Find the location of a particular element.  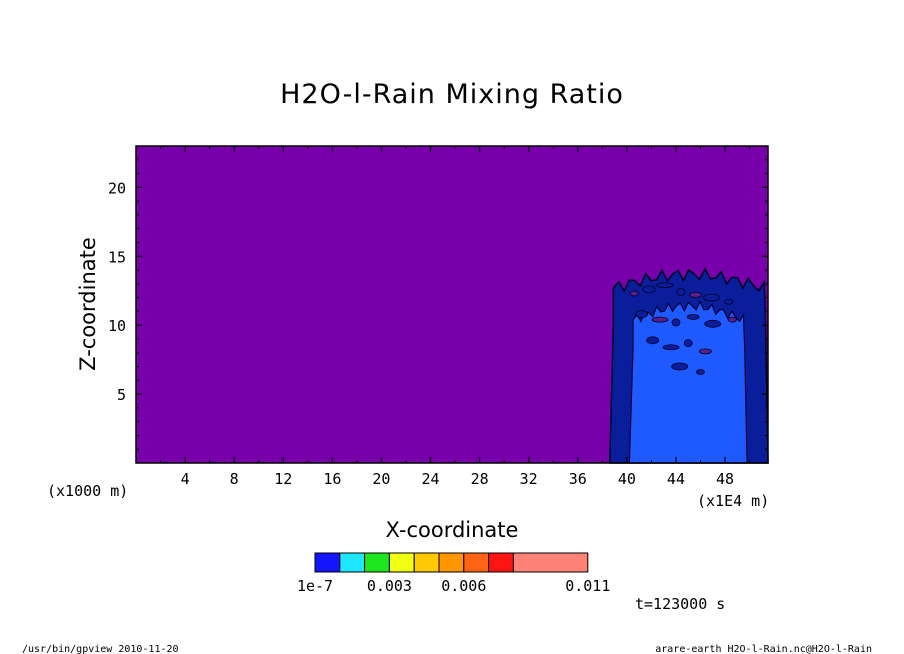

colorbar-ticks: 1e-7 0.003 0.006 0.011 is located at coordinates (453, 586).